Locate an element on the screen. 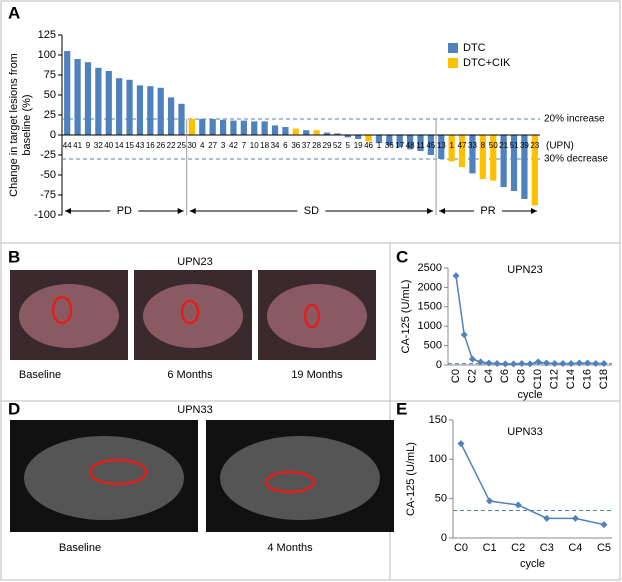 This screenshot has width=622, height=582. x-tick-label: 4 is located at coordinates (202, 145).